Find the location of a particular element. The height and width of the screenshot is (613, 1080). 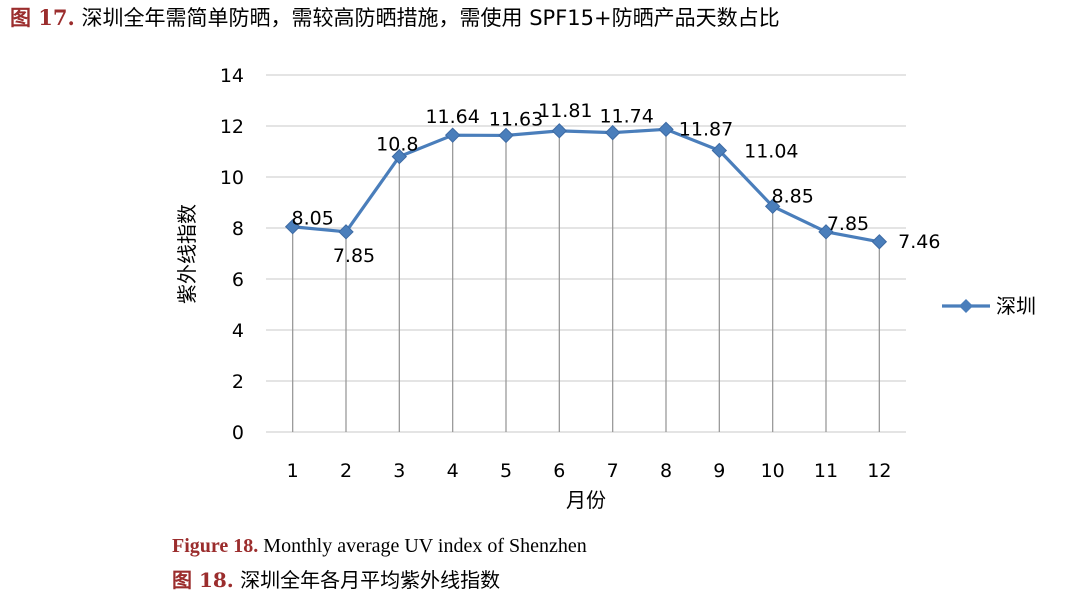

series-layer is located at coordinates (586, 185).